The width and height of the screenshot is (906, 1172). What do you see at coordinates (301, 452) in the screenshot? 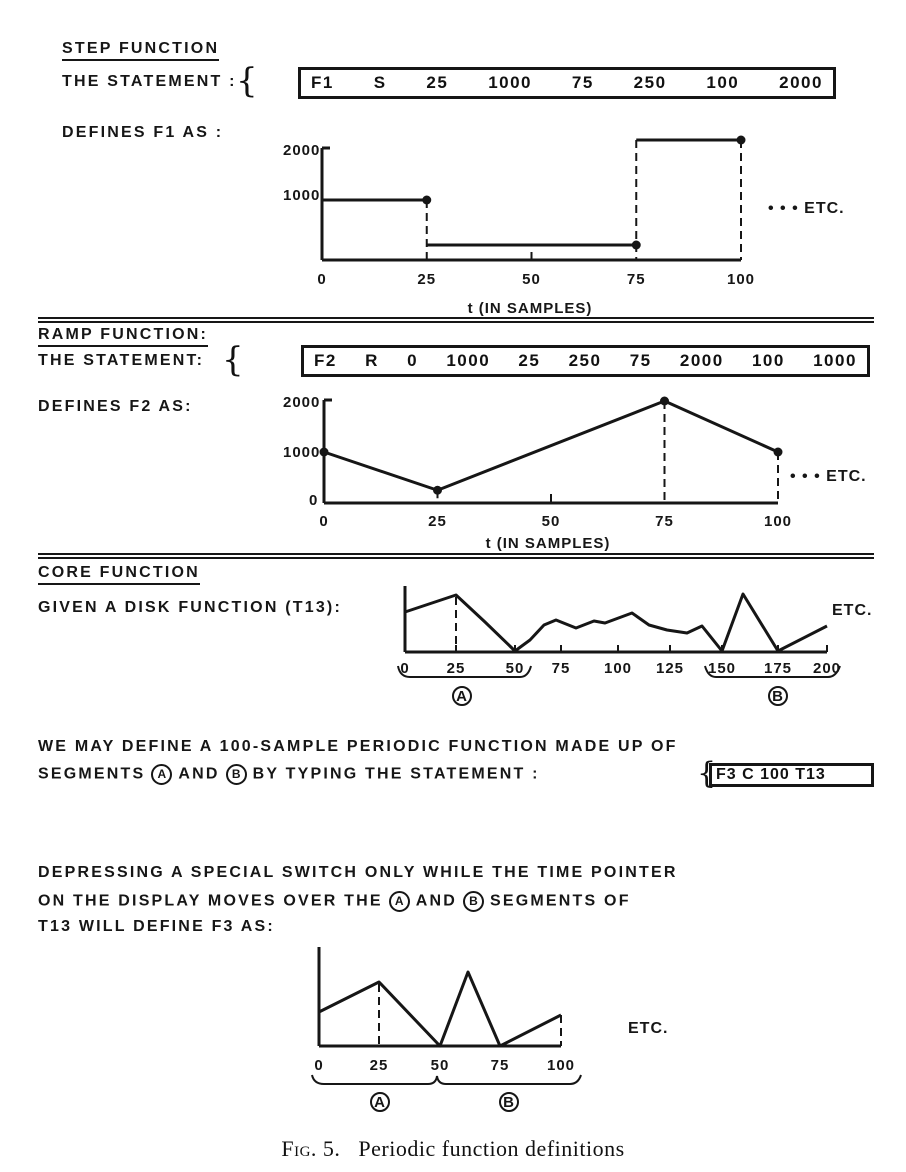
I see `ramp-y-tick-label: 1000` at bounding box center [301, 452].